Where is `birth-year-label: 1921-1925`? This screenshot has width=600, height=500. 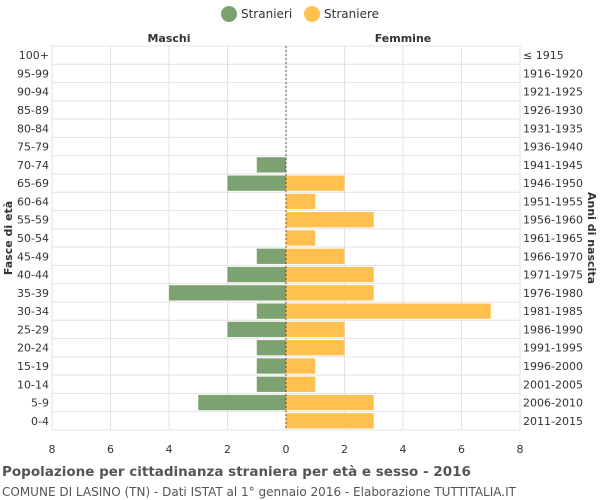 birth-year-label: 1921-1925 is located at coordinates (553, 92).